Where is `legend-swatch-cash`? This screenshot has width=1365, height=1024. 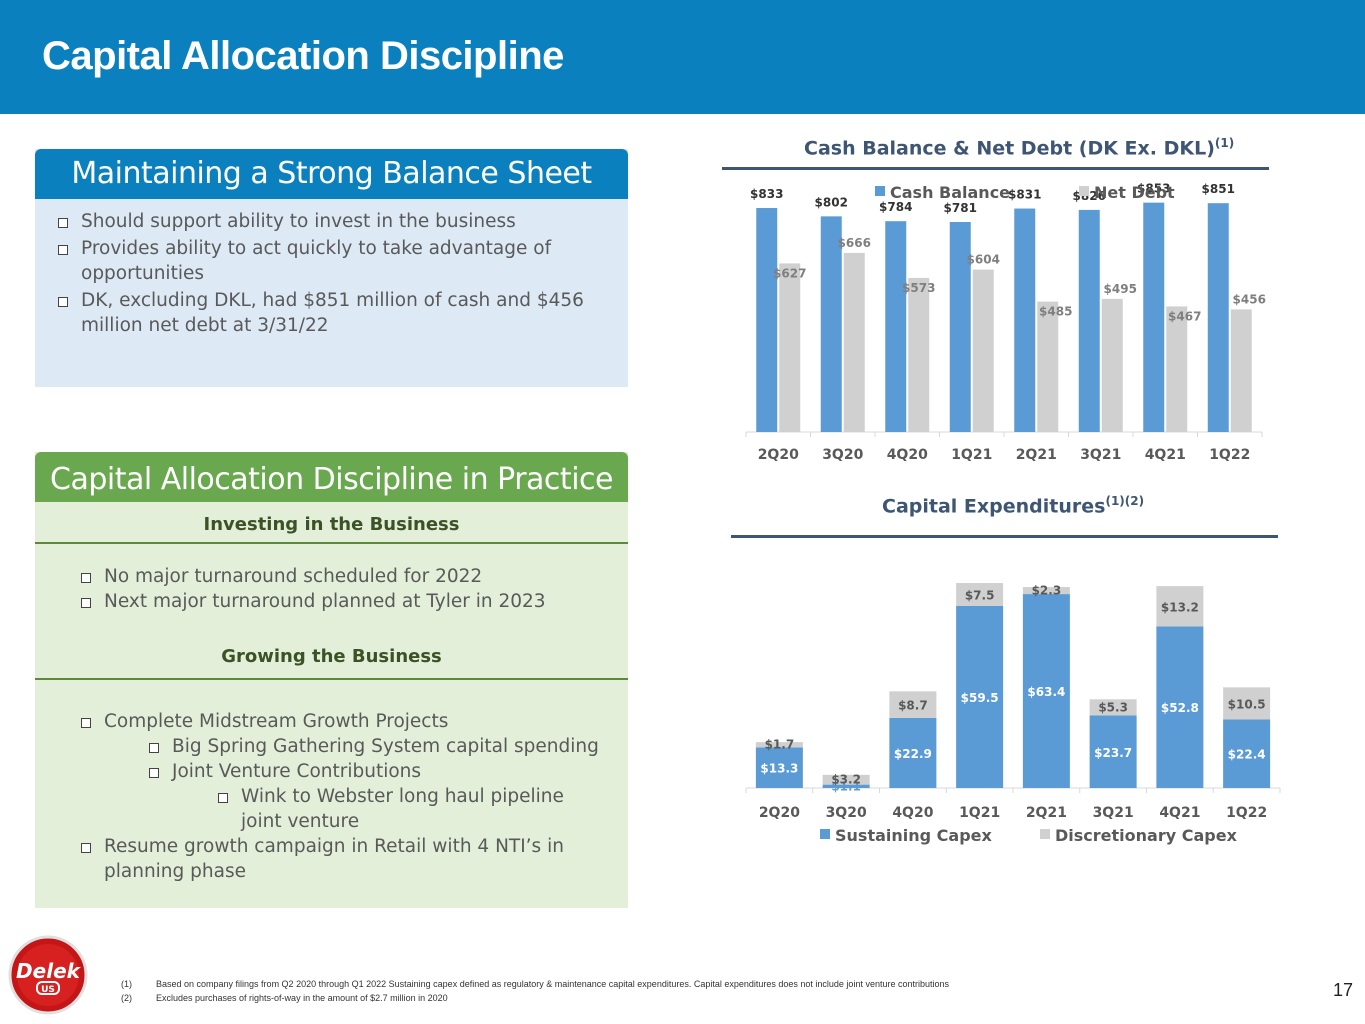 legend-swatch-cash is located at coordinates (880, 191).